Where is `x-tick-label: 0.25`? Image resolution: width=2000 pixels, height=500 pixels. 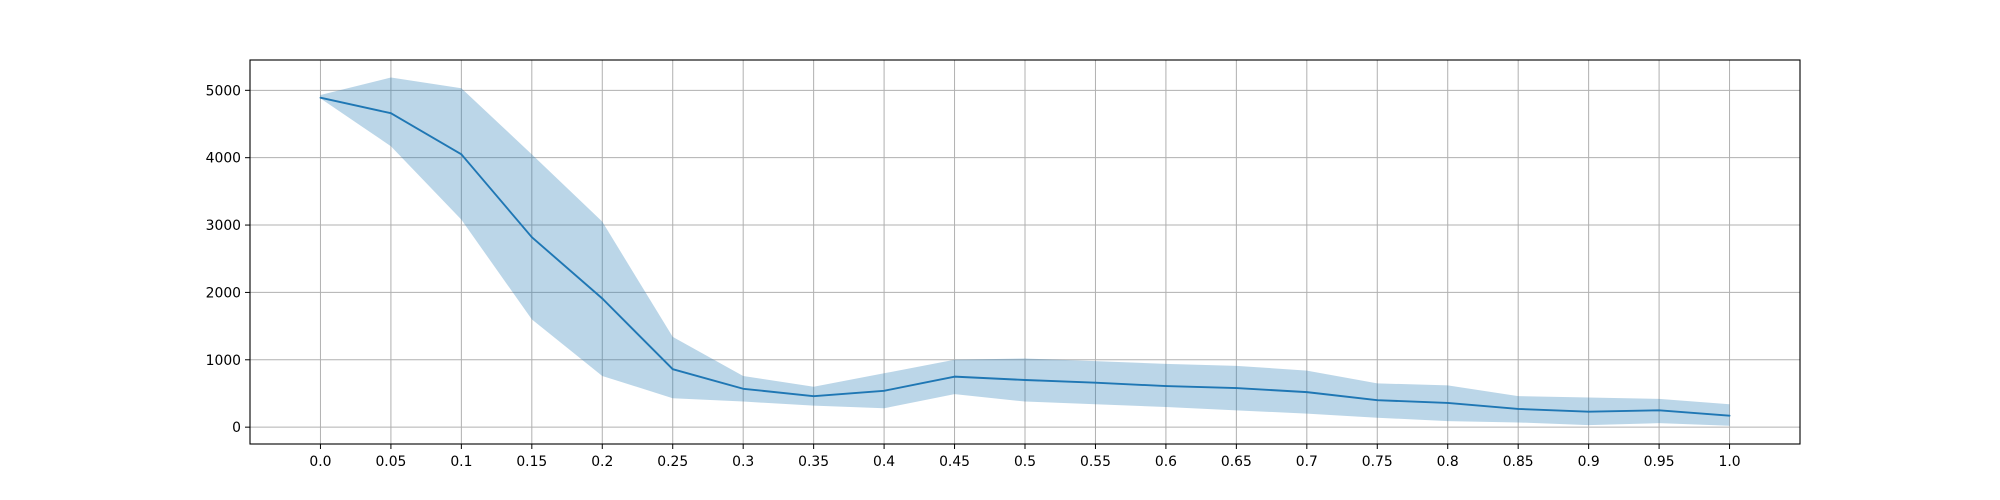
x-tick-label: 0.25 is located at coordinates (672, 462).